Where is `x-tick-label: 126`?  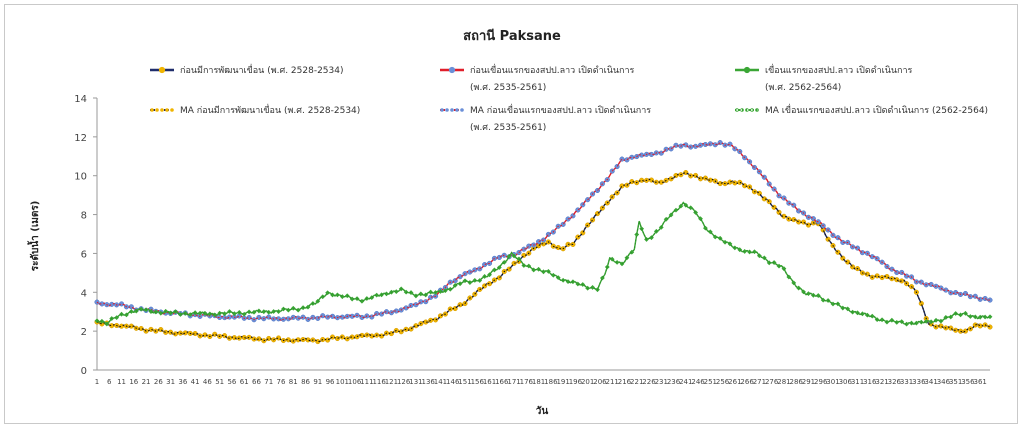
x-tick-label: 126 is located at coordinates (404, 382).